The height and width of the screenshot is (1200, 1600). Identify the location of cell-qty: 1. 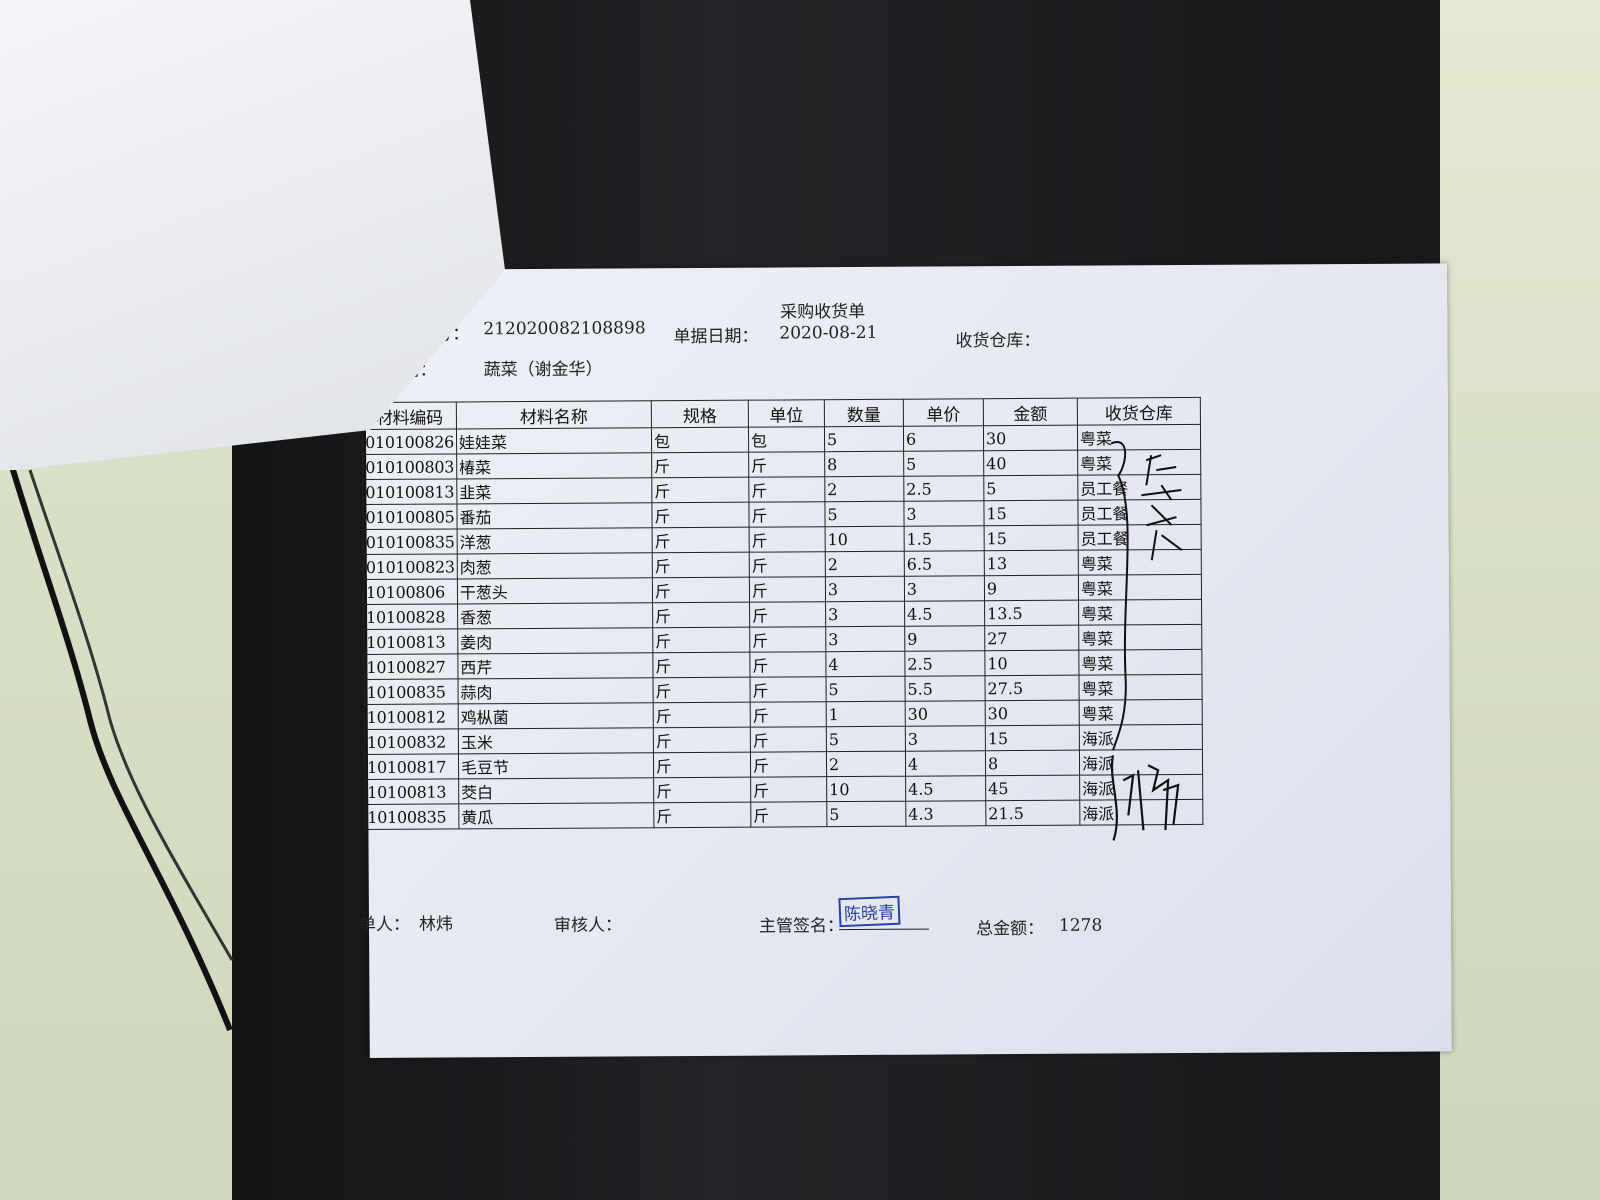
(866, 714).